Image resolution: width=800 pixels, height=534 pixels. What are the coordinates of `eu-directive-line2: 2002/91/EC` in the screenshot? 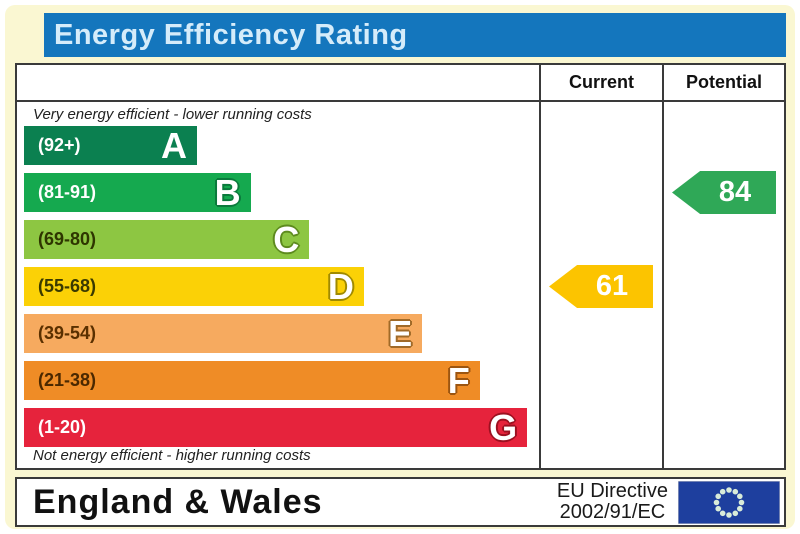 It's located at (612, 512).